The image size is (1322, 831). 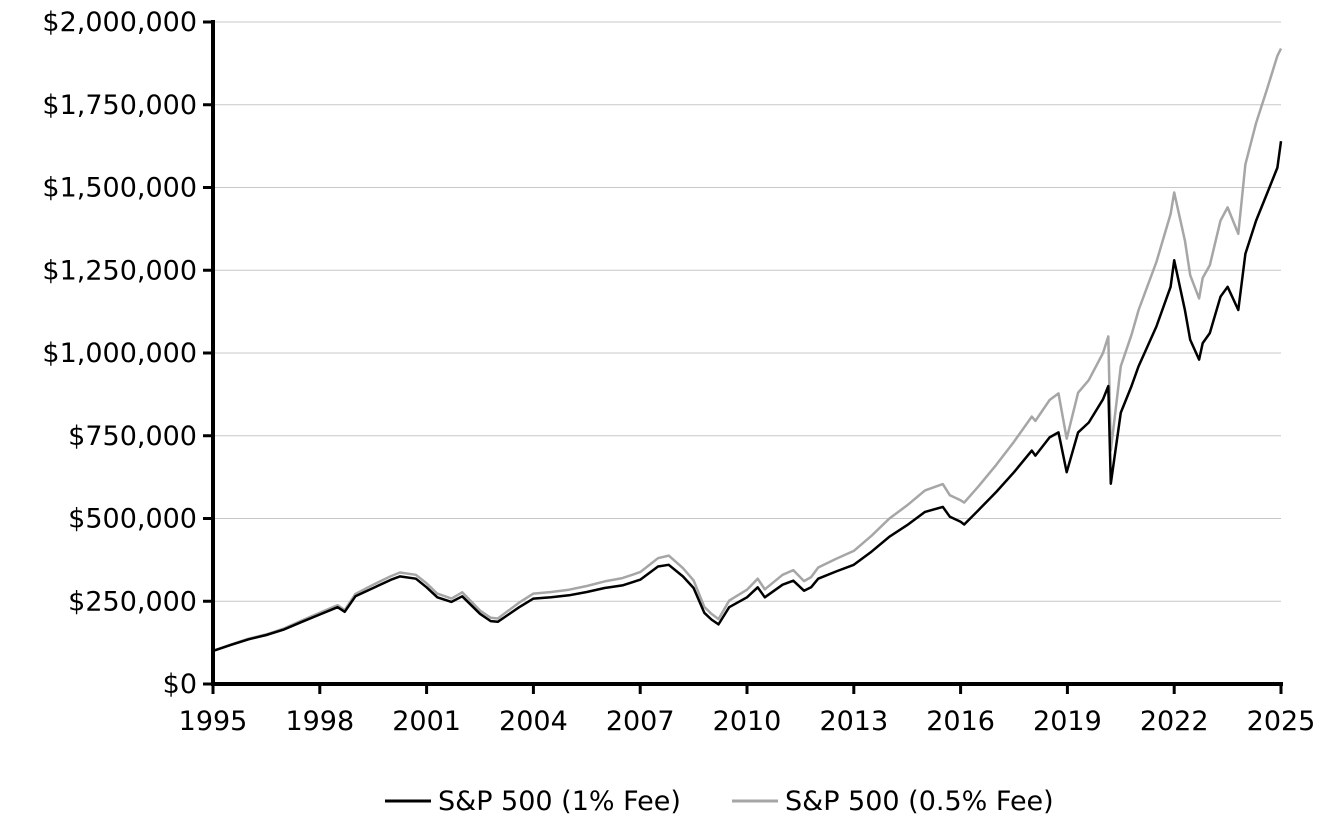 I want to click on y-tick-label-4: $1,000,000, so click(x=119, y=353).